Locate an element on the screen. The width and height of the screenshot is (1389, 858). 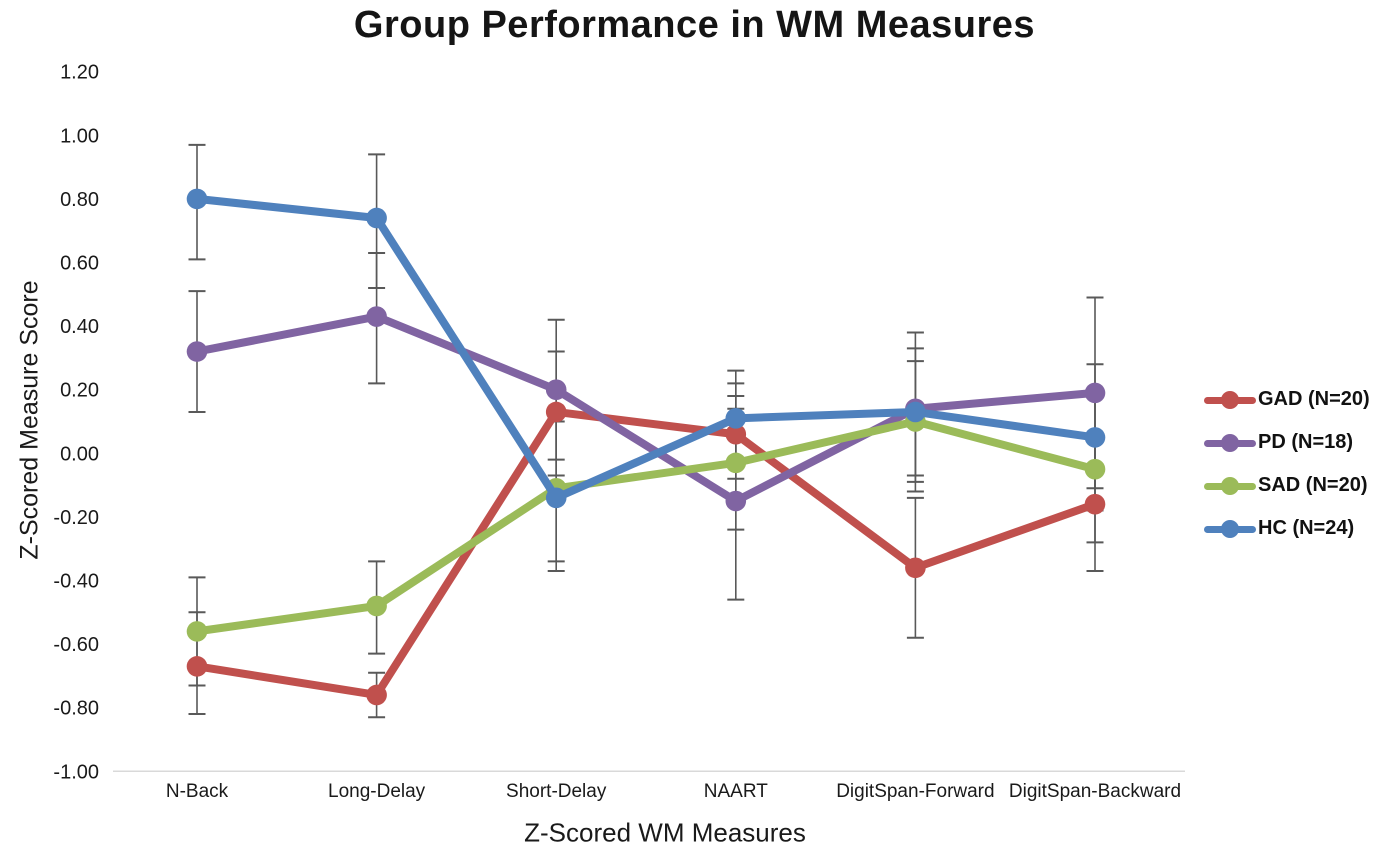
x-category-label: NAART is located at coordinates (736, 791).